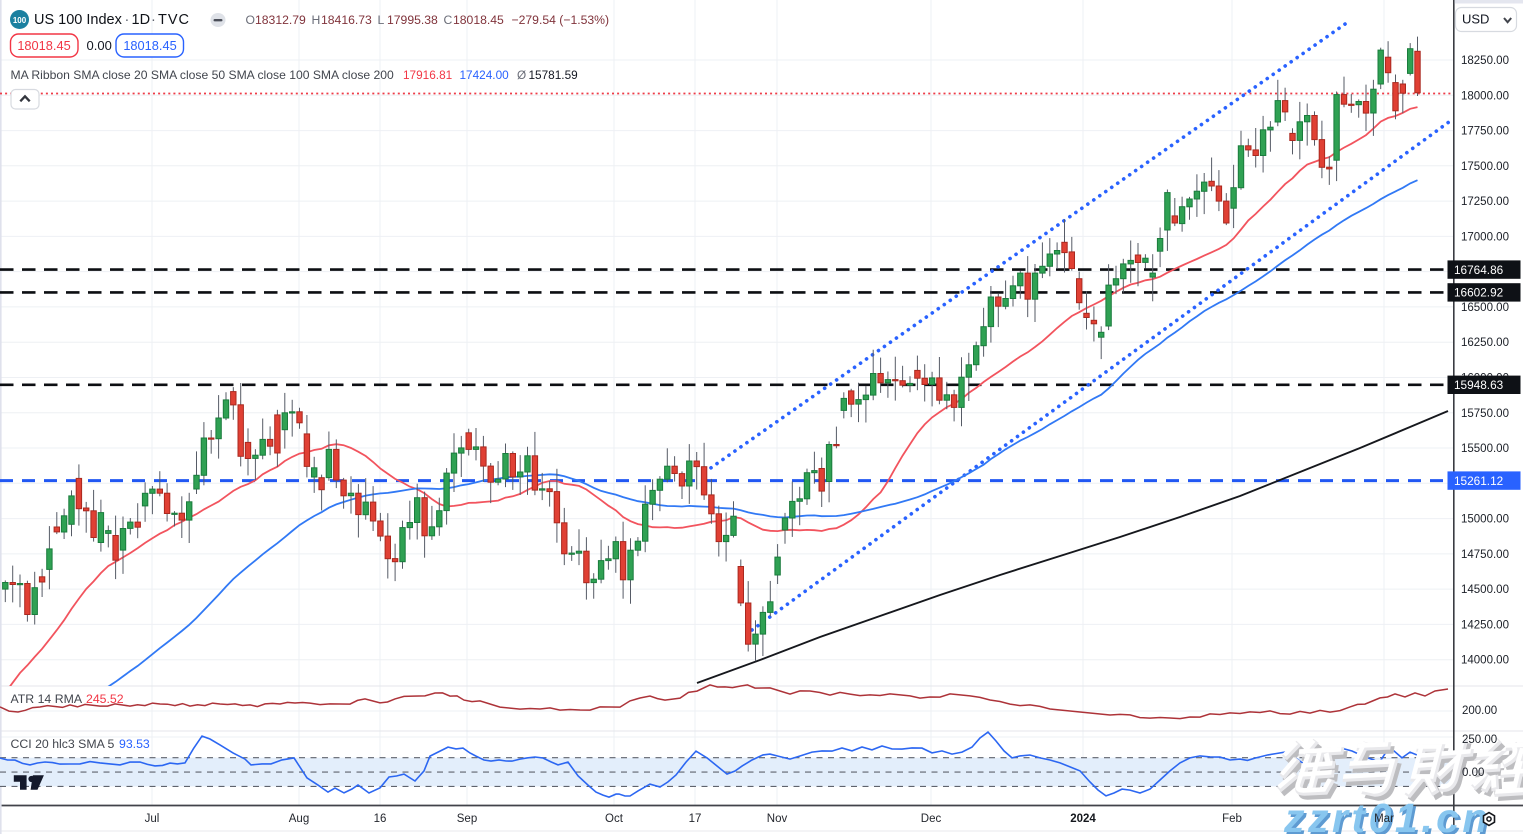  What do you see at coordinates (152, 819) in the screenshot?
I see `svg-text: Jul` at bounding box center [152, 819].